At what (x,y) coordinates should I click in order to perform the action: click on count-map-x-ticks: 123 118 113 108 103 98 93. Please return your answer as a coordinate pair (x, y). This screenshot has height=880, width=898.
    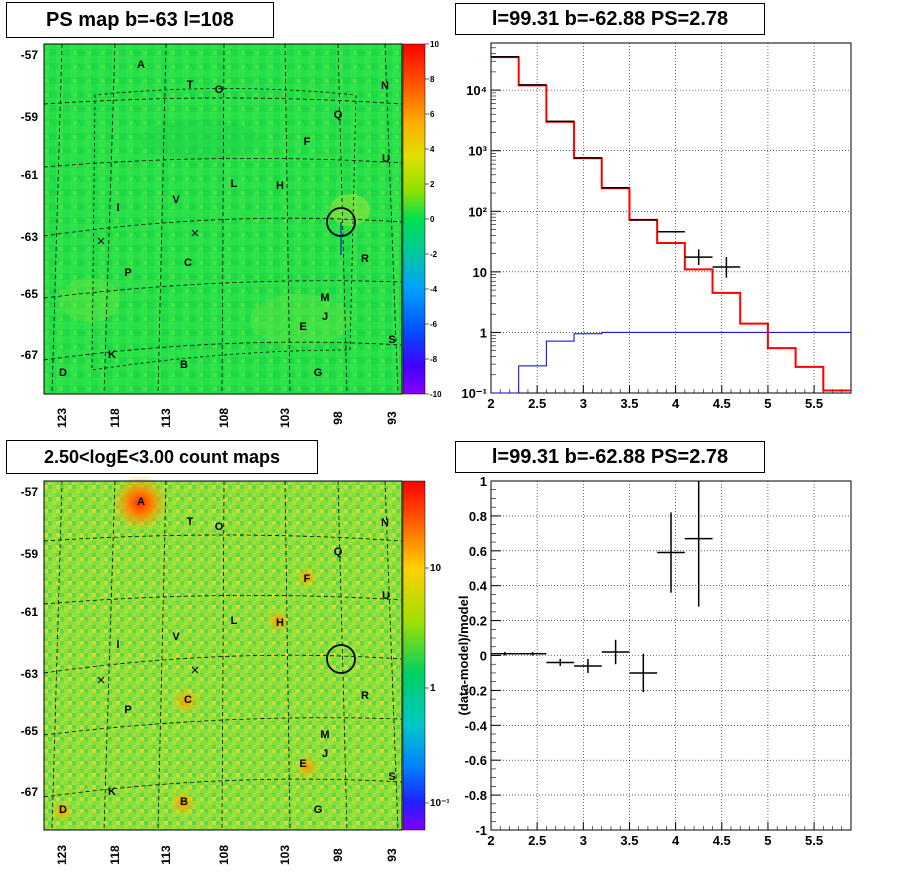
    Looking at the image, I should click on (227, 855).